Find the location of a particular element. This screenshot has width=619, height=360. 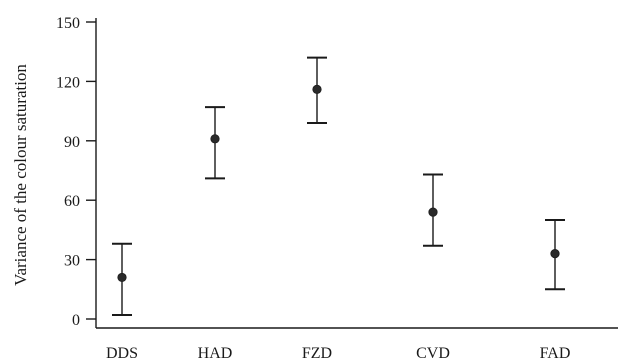

y-ticks: 0 30 60 90 120 150 is located at coordinates (76, 172).